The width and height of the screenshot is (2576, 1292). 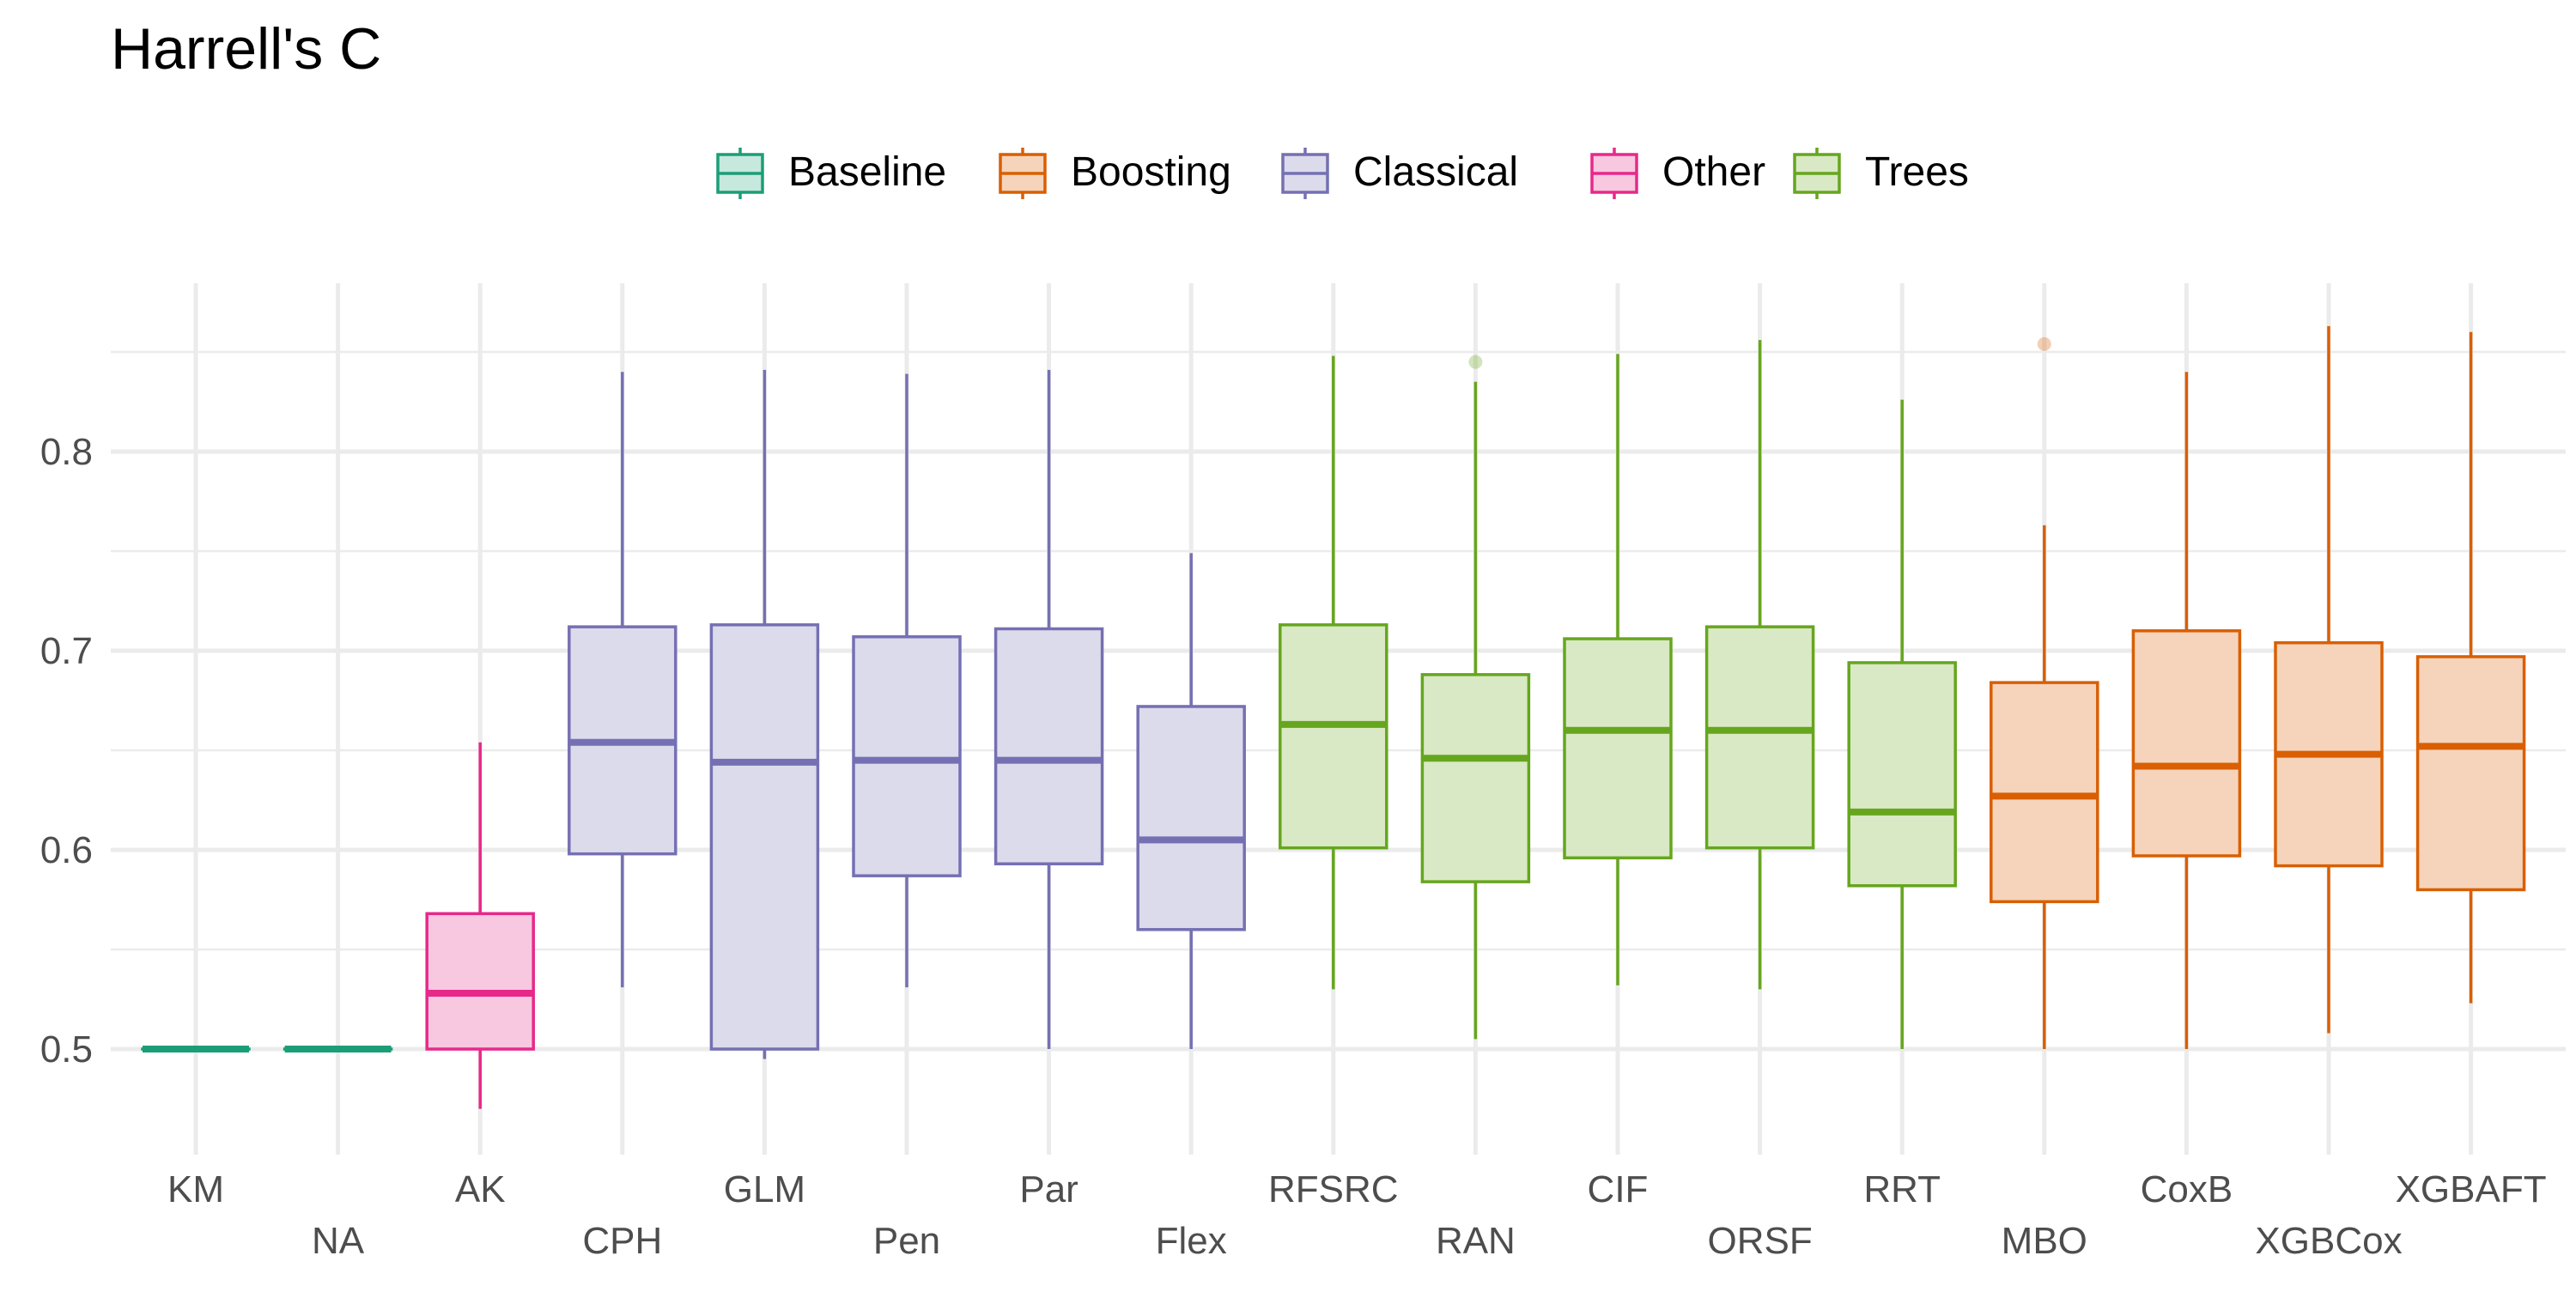 I want to click on x-tick-label: CPH, so click(x=622, y=1241).